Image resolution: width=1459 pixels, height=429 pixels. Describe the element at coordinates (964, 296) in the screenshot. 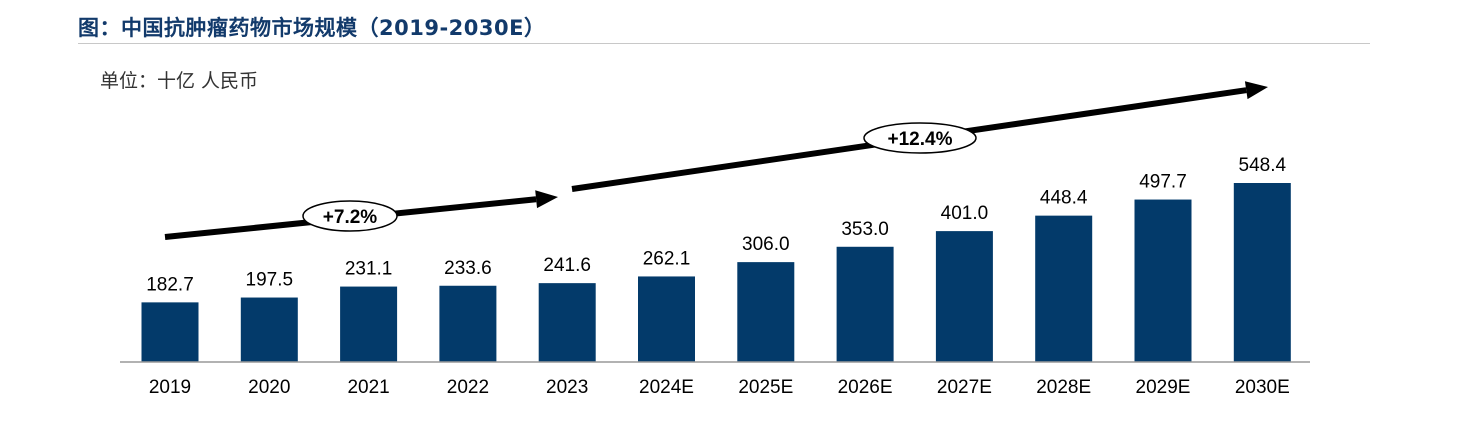

I see `bar-2027E` at that location.